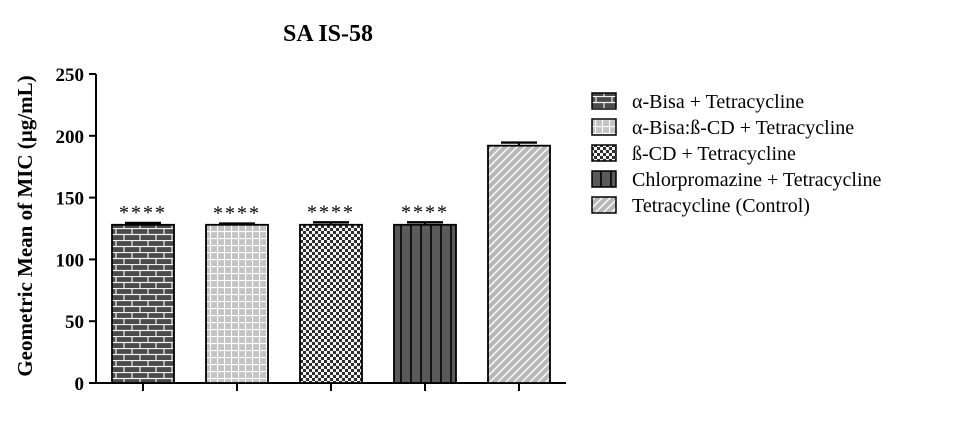 The image size is (971, 421). I want to click on legend-item: α-Bisa + Tetracycline, so click(697, 102).